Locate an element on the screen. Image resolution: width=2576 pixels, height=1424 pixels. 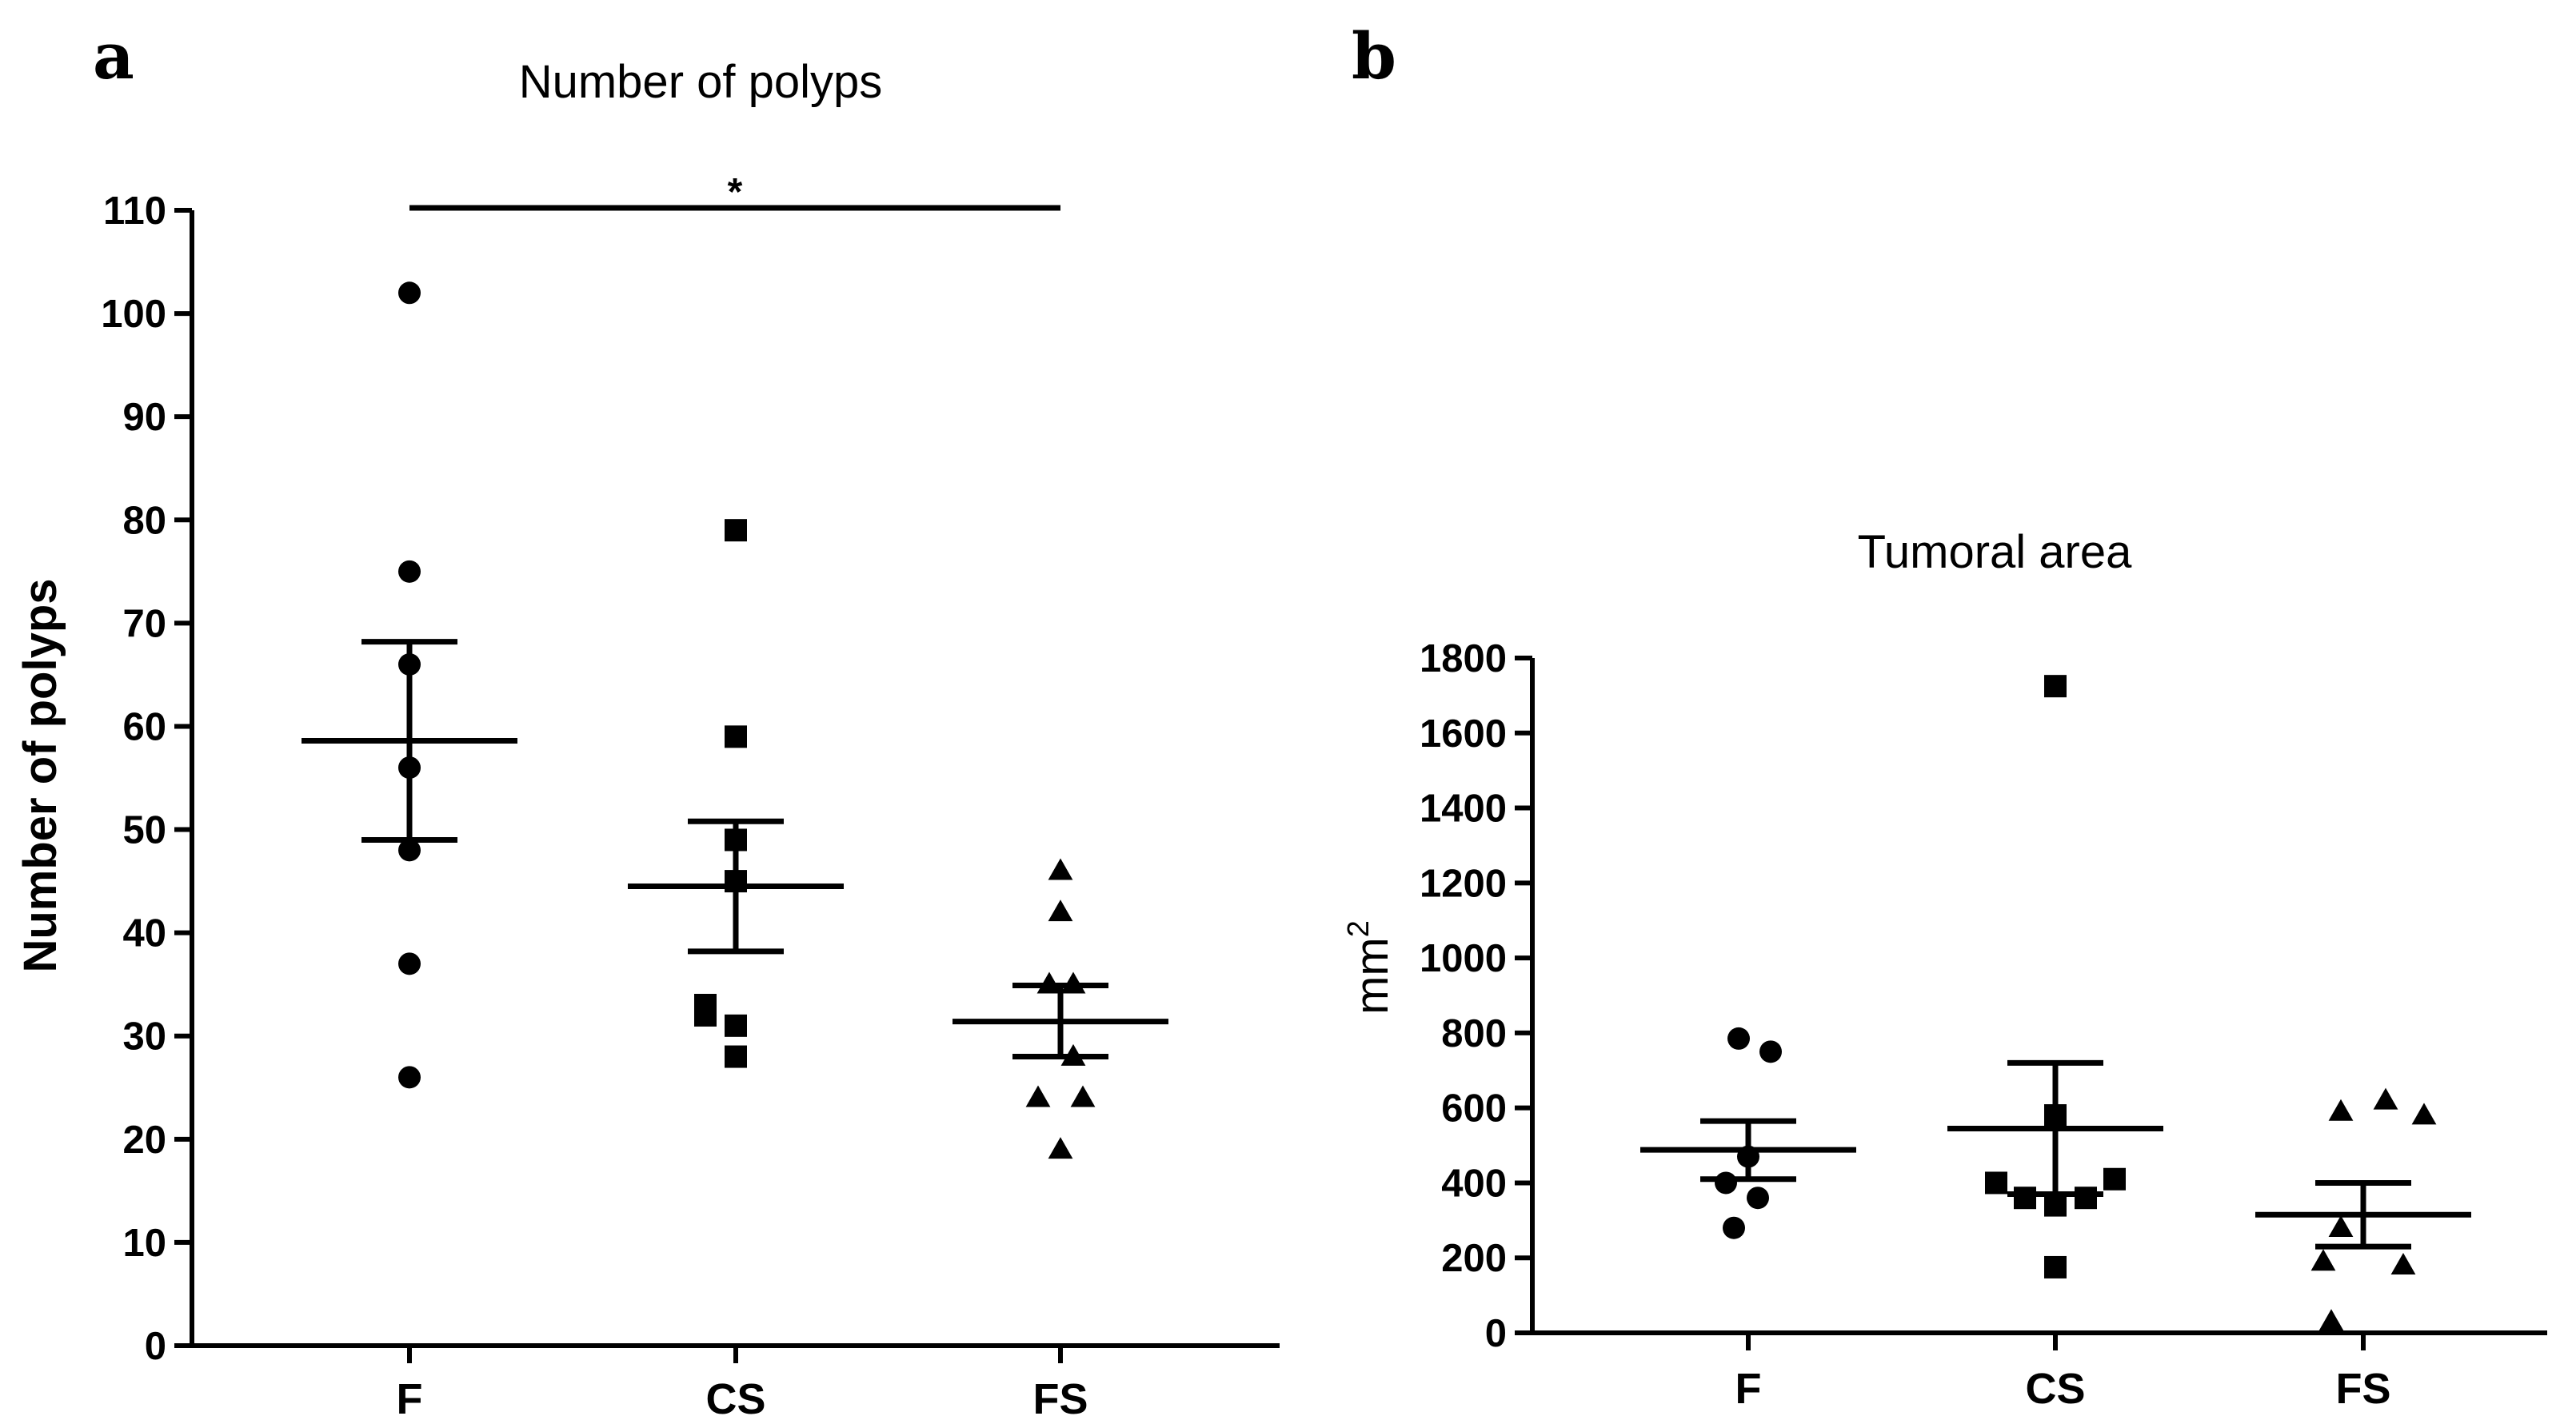
y-tick-label-a: 20 is located at coordinates (144, 1140).